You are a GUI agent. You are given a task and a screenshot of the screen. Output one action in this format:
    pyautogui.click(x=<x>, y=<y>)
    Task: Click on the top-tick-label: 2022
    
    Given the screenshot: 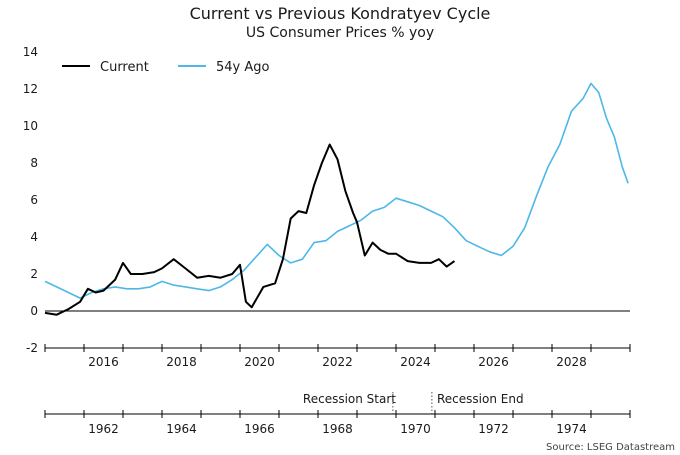 What is the action you would take?
    pyautogui.click(x=337, y=362)
    